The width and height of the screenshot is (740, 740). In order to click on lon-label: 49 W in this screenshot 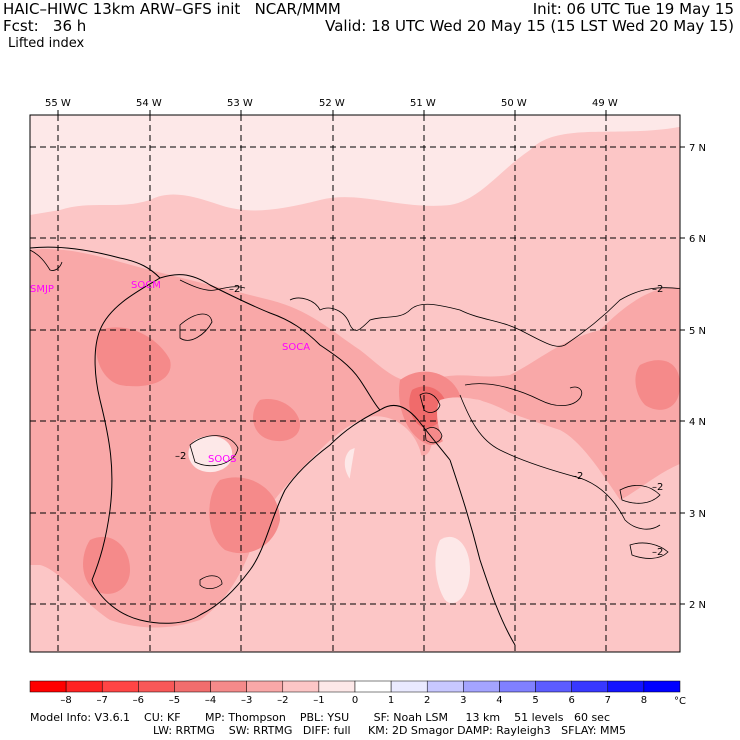, I will do `click(605, 103)`.